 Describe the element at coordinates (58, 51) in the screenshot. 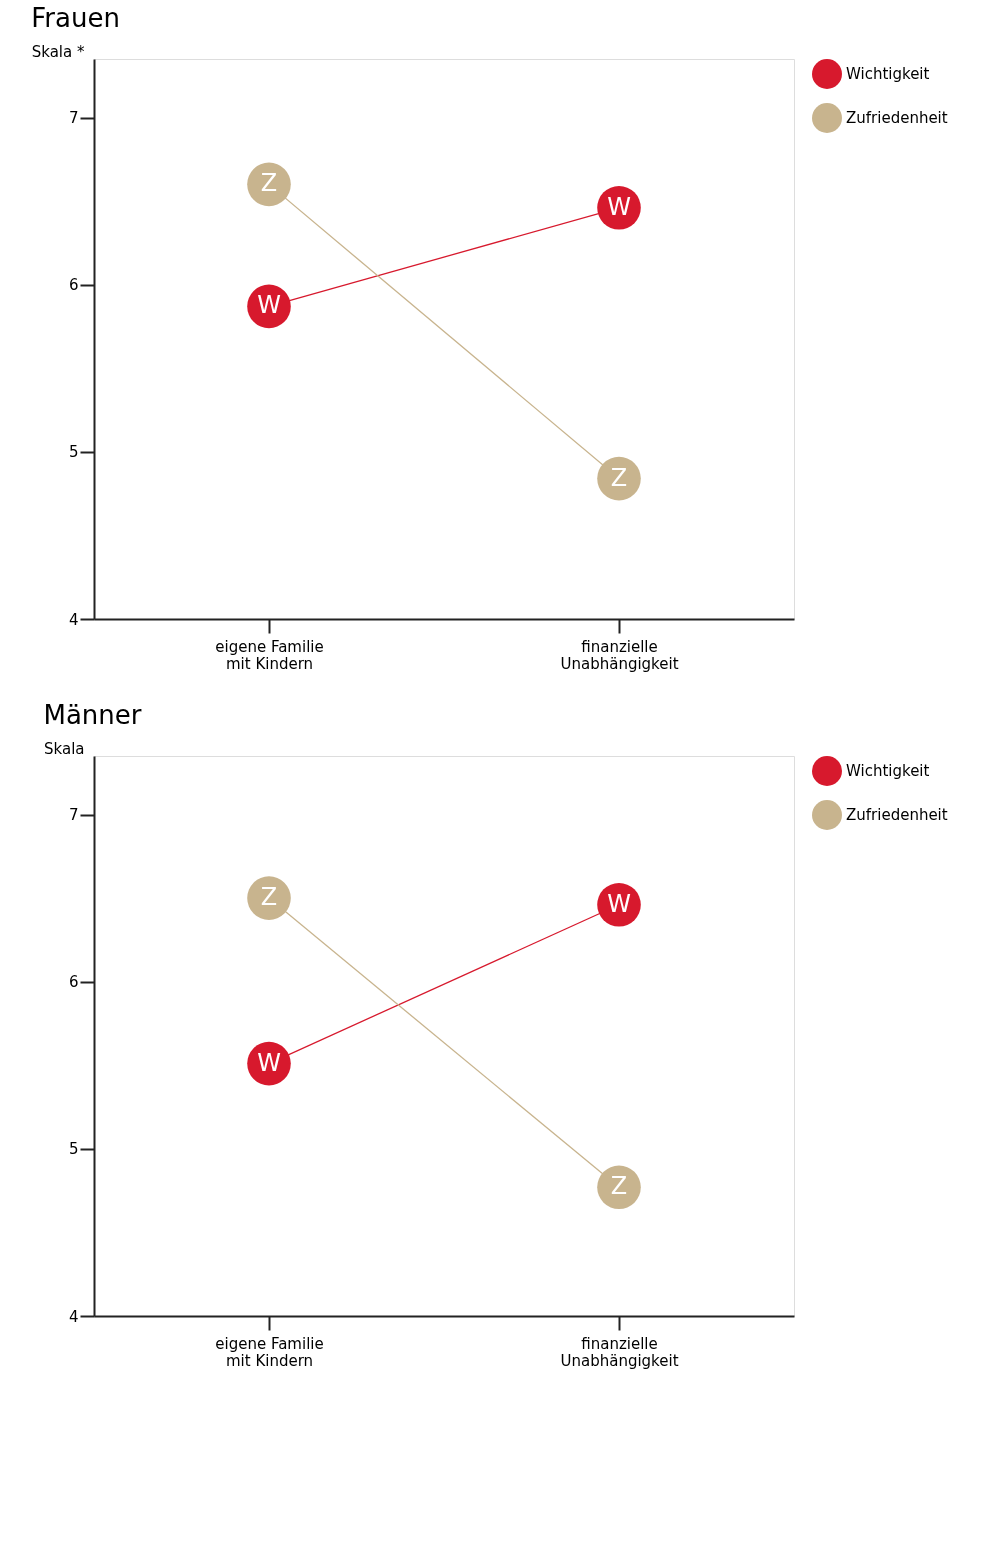

I see `y-axis-title: Skala *` at that location.